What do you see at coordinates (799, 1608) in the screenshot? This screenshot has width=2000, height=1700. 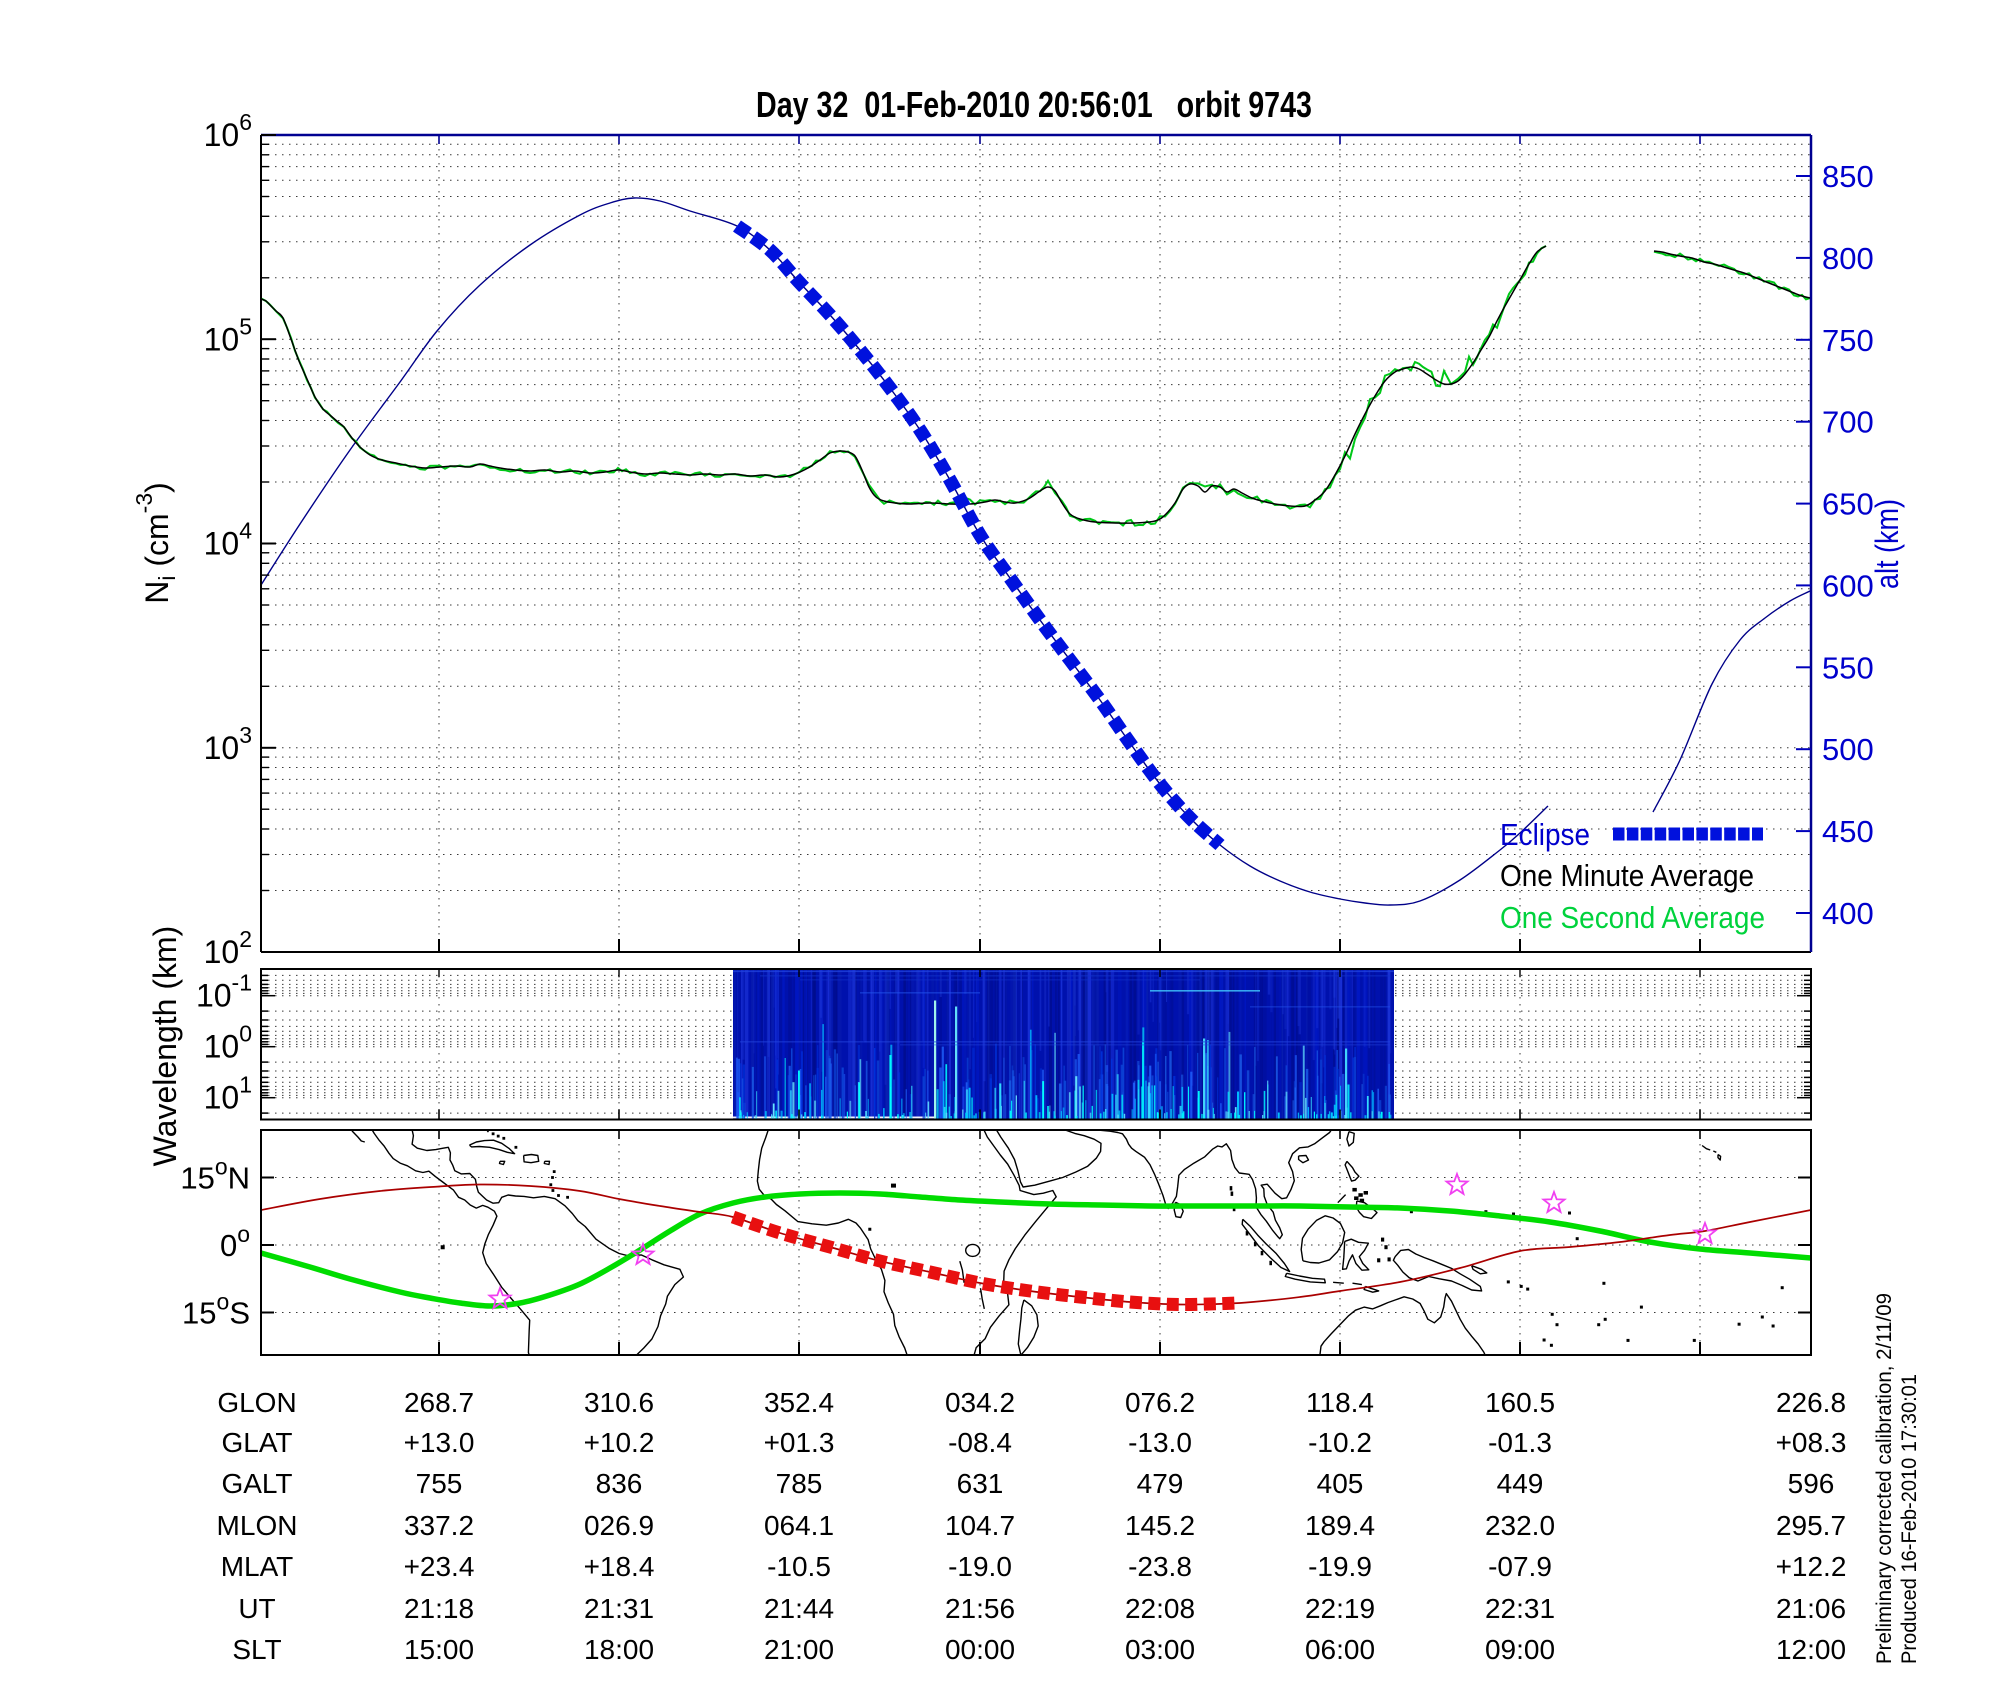 I see `svg-text: 21:44` at bounding box center [799, 1608].